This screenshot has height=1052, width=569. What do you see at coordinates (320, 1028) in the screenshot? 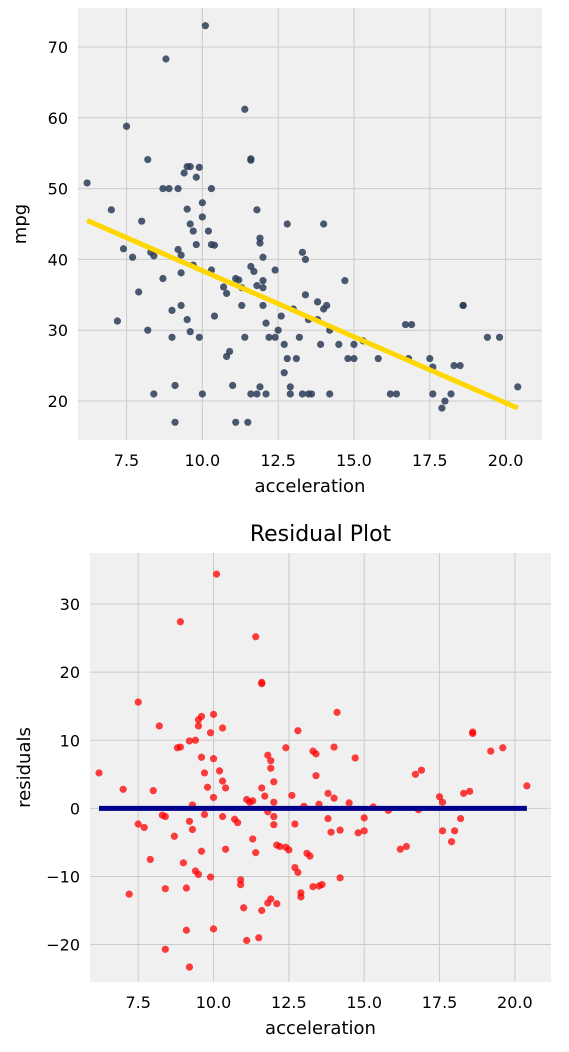
I see `x-axis-label: acceleration` at bounding box center [320, 1028].